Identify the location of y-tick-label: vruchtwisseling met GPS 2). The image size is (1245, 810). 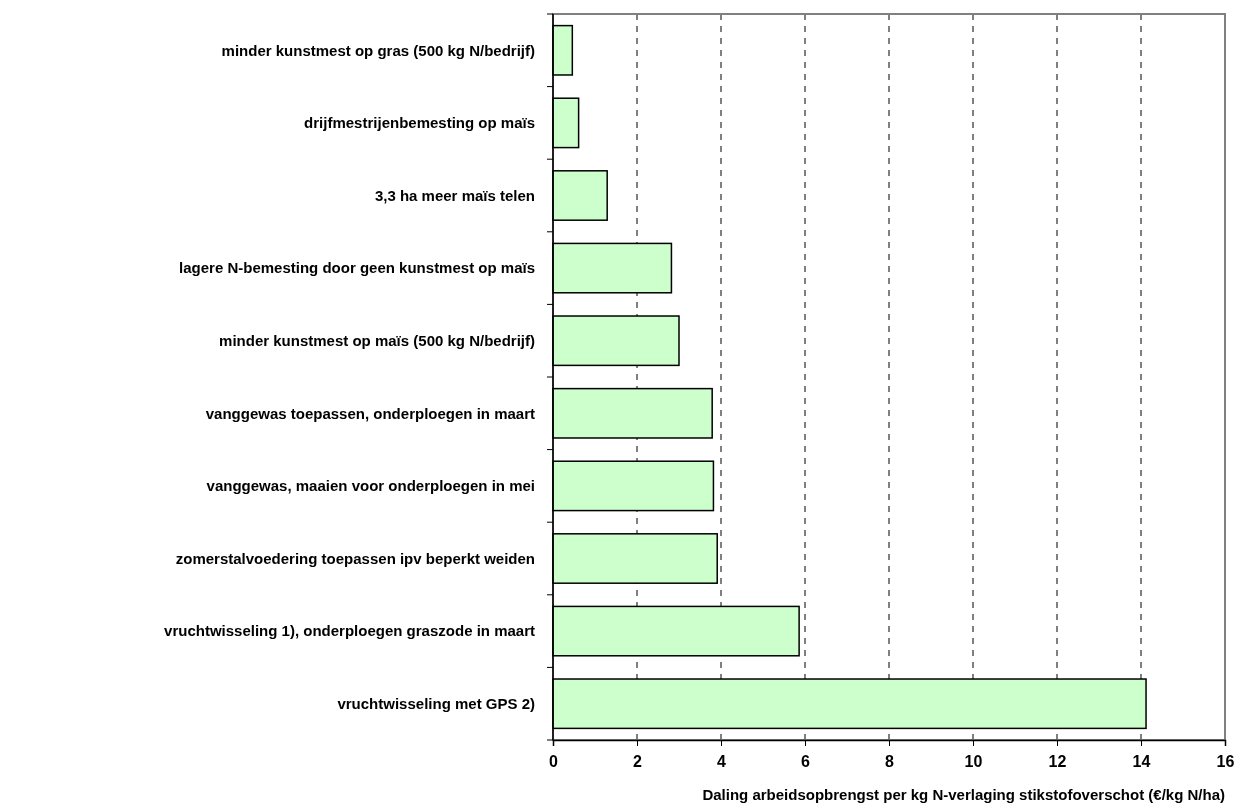
(436, 703).